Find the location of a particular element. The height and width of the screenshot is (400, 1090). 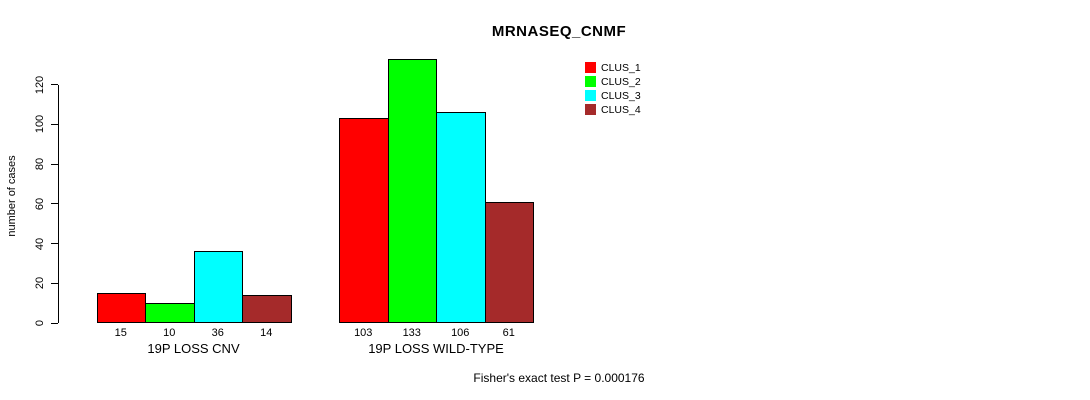

bar-value-label: 106 is located at coordinates (460, 333).